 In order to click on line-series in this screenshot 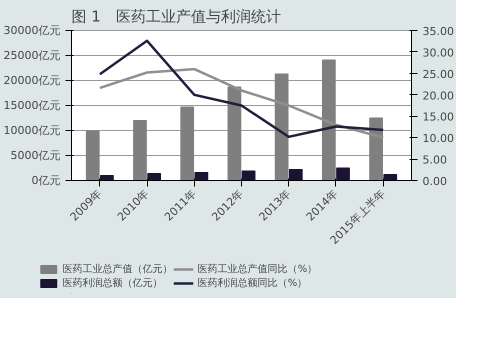, I will do `click(241, 103)`.